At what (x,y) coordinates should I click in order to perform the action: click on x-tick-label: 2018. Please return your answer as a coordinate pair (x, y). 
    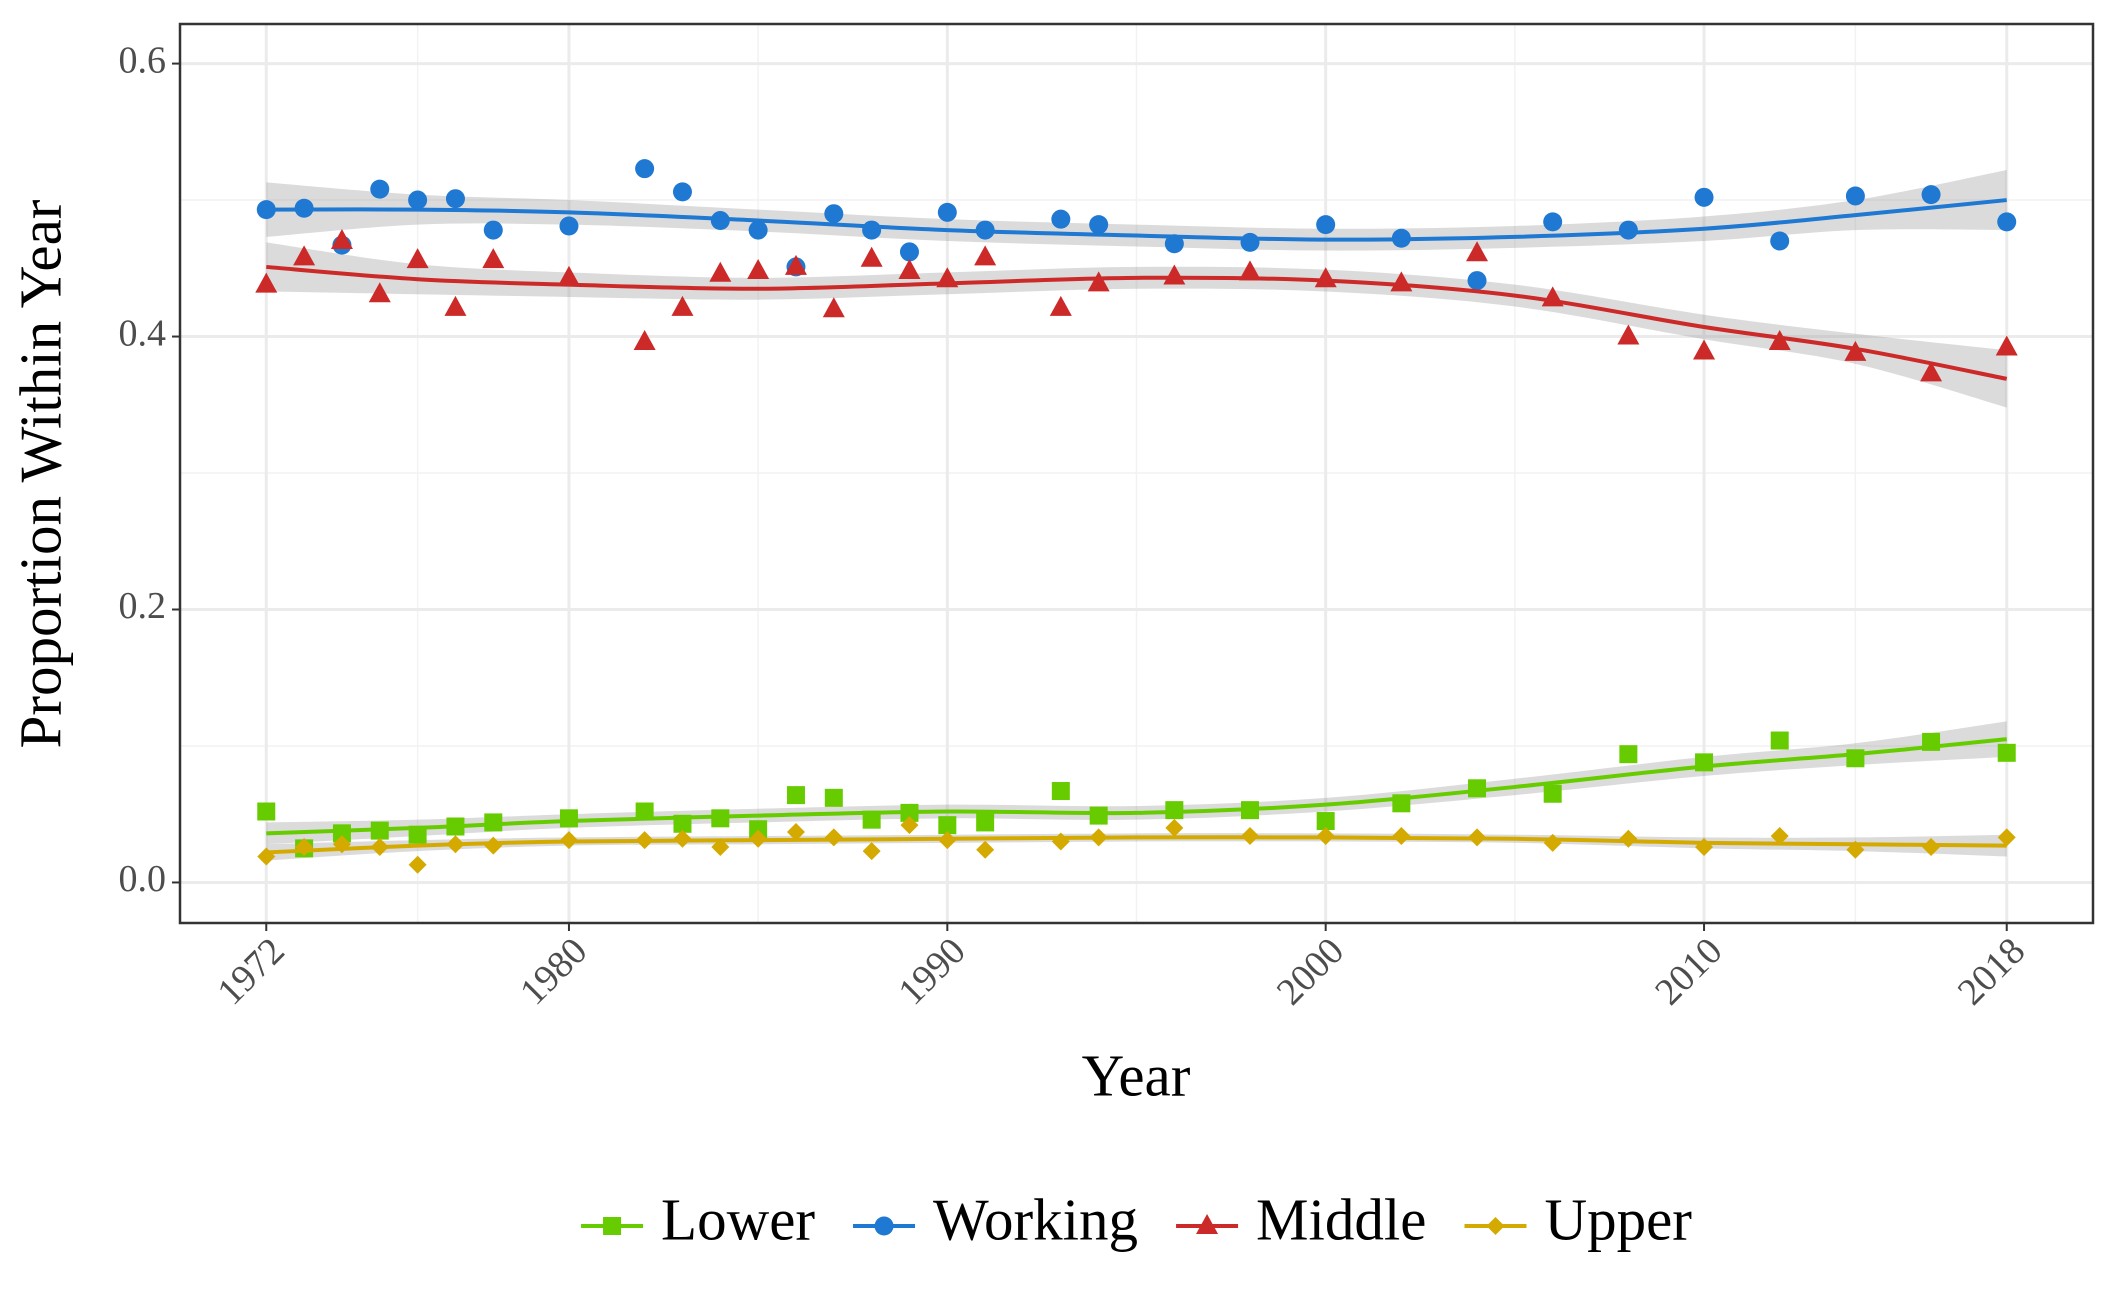
    Looking at the image, I should click on (1991, 971).